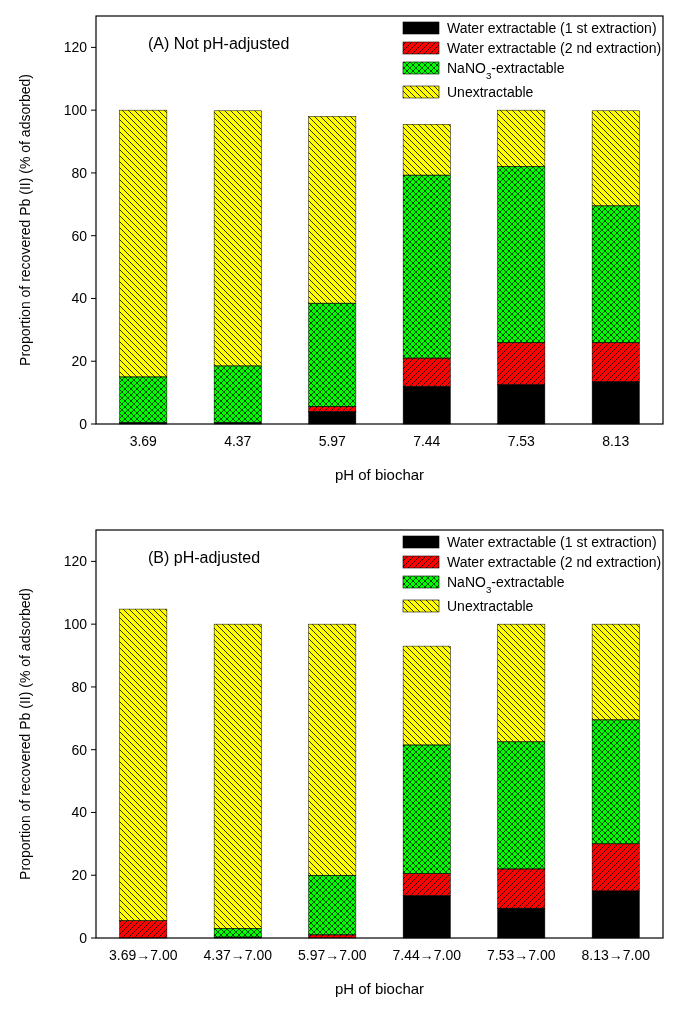  Describe the element at coordinates (219, 43) in the screenshot. I see `text: (A) Not pH-adjusted` at that location.